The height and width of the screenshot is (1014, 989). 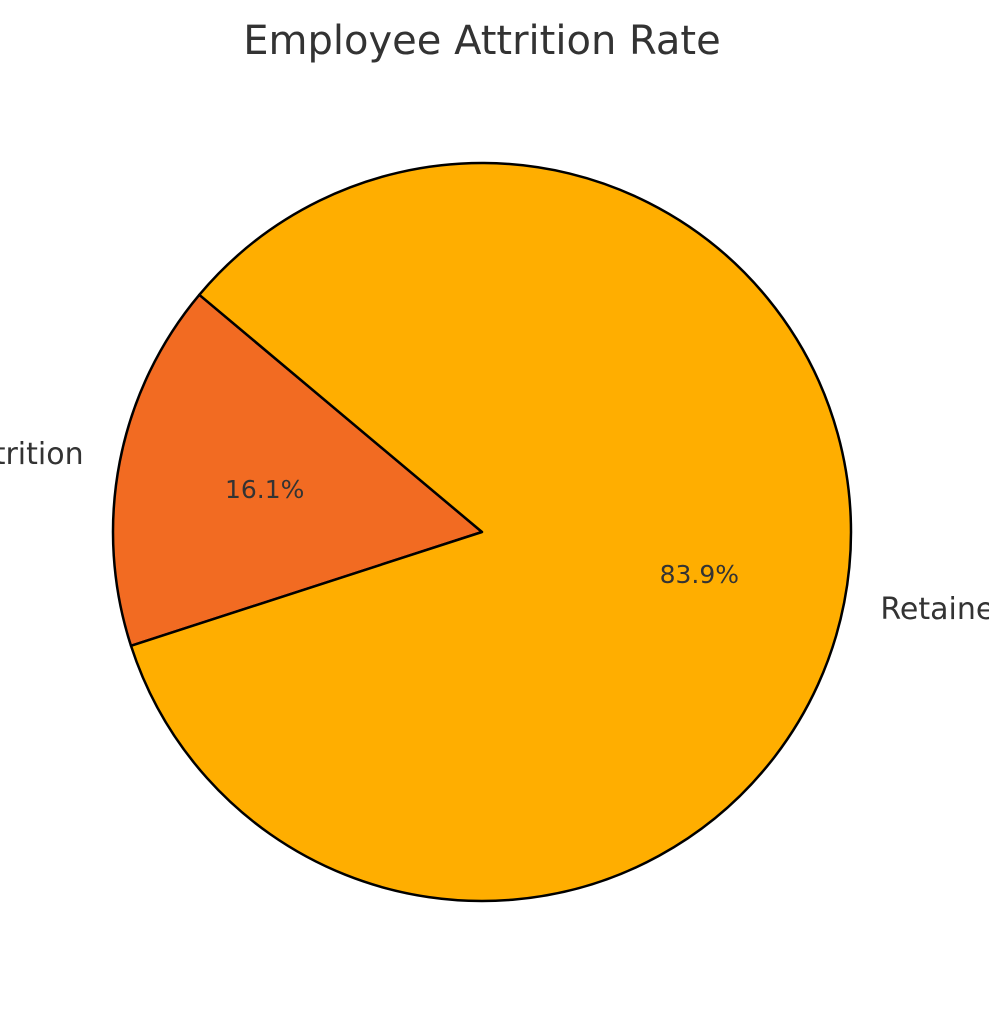 I want to click on chart-title: Employee Attrition Rate, so click(x=481, y=41).